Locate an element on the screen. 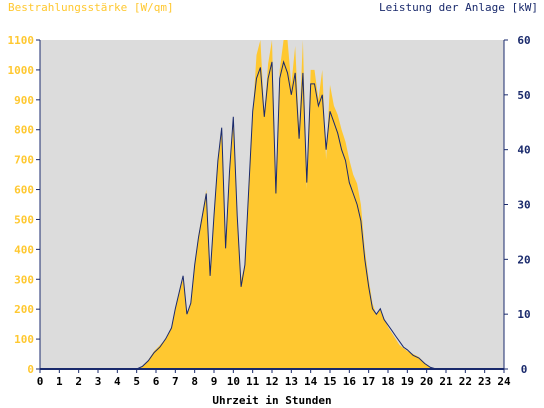  left-tick-label: 500 is located at coordinates (24, 219).